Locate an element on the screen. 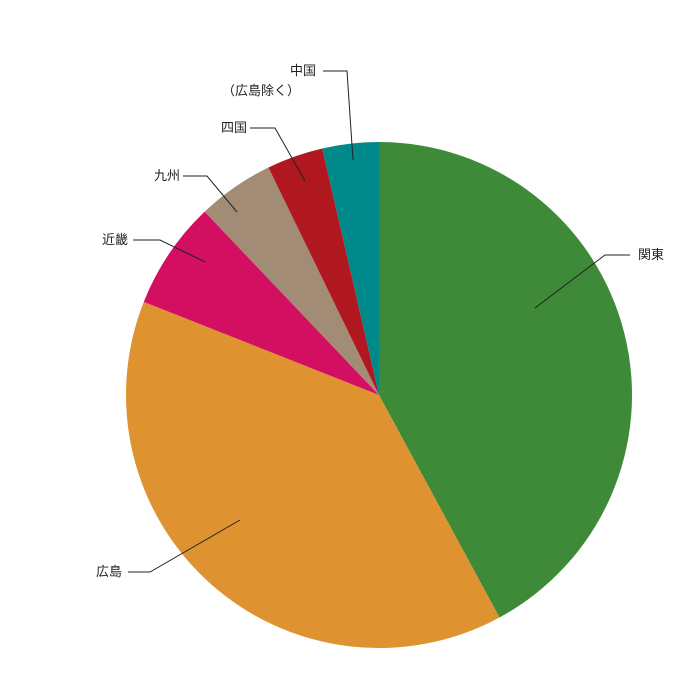 This screenshot has width=700, height=700. slice-label: 九州 is located at coordinates (167, 176).